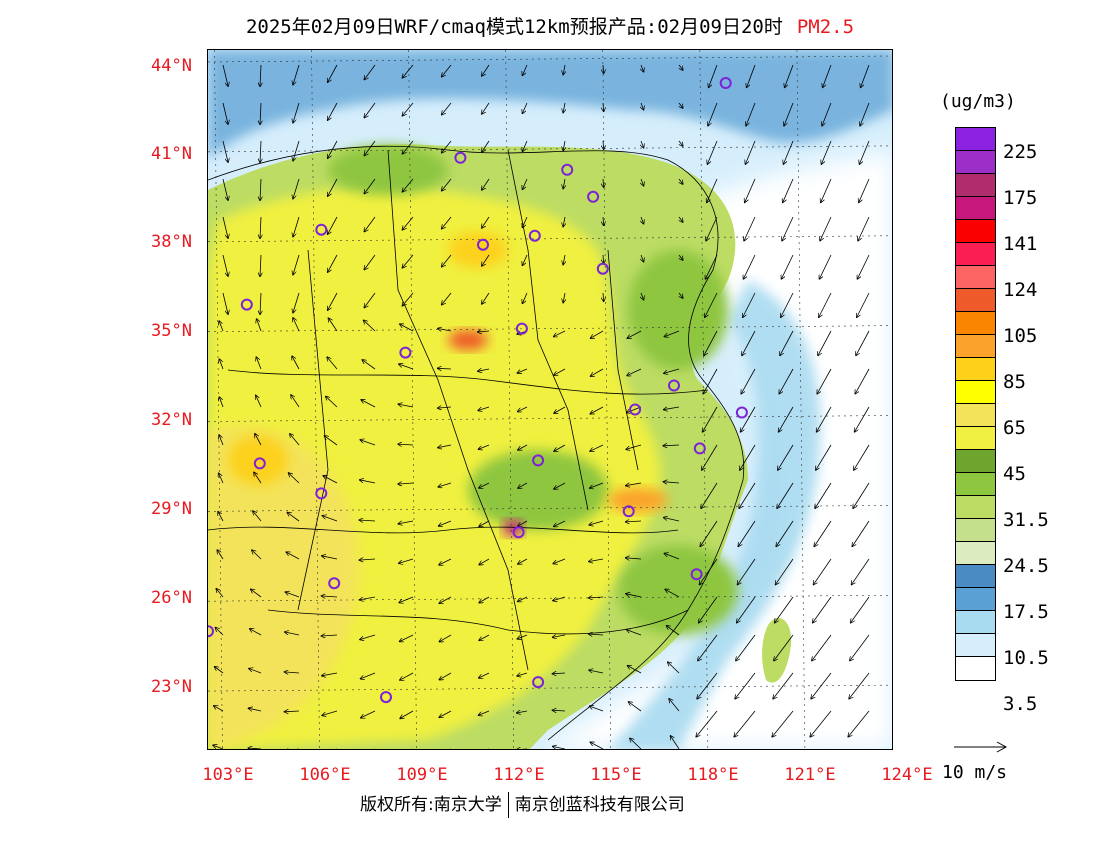  I want to click on legend-unit: (ug/m3), so click(978, 101).